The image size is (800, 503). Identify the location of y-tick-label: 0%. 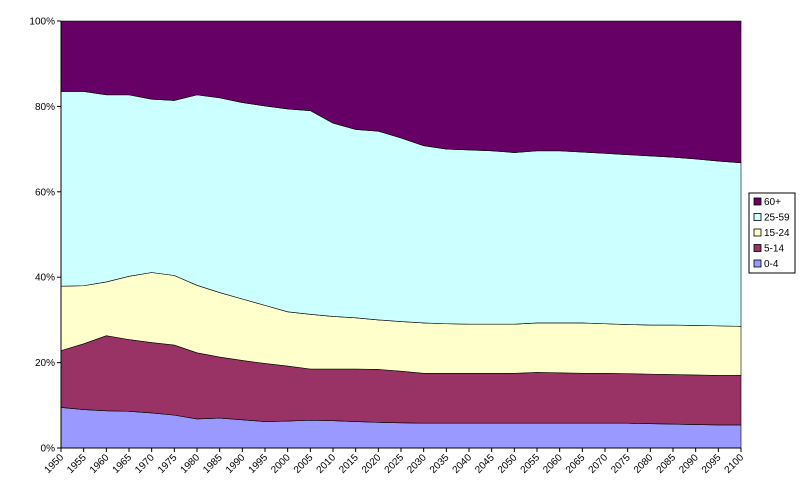
(48, 449).